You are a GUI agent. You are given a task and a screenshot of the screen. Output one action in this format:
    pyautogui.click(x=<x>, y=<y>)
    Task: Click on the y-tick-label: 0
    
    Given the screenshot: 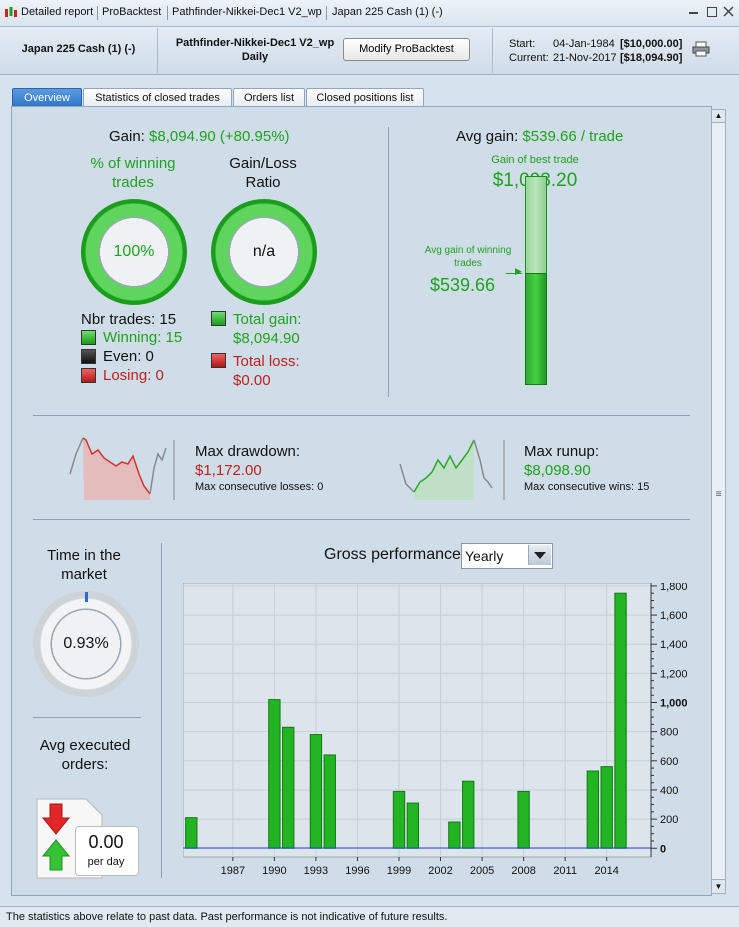 What is the action you would take?
    pyautogui.click(x=663, y=849)
    